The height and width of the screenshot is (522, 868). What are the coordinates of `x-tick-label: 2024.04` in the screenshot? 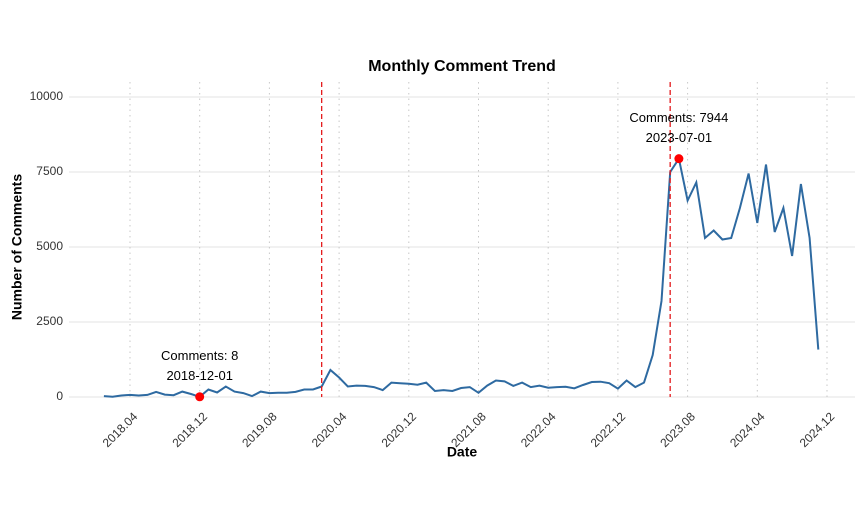 It's located at (747, 429).